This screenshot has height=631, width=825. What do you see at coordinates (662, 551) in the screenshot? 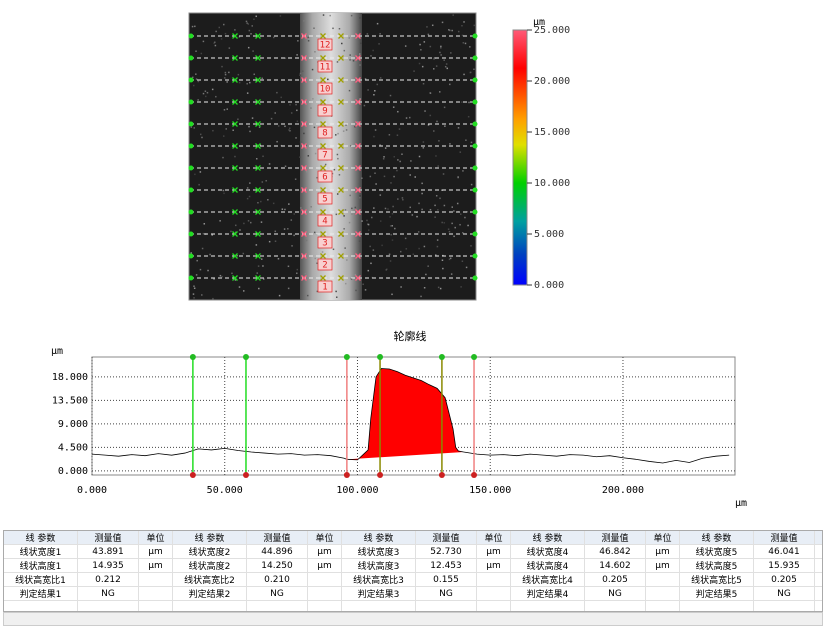
I see `table-cell: μm` at bounding box center [662, 551].